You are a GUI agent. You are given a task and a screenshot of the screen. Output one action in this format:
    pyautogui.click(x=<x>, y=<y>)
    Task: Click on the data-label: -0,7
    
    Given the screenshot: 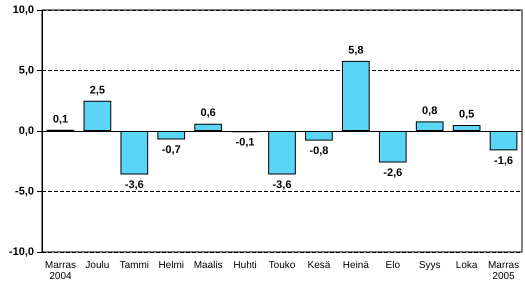 What is the action you would take?
    pyautogui.click(x=171, y=150)
    